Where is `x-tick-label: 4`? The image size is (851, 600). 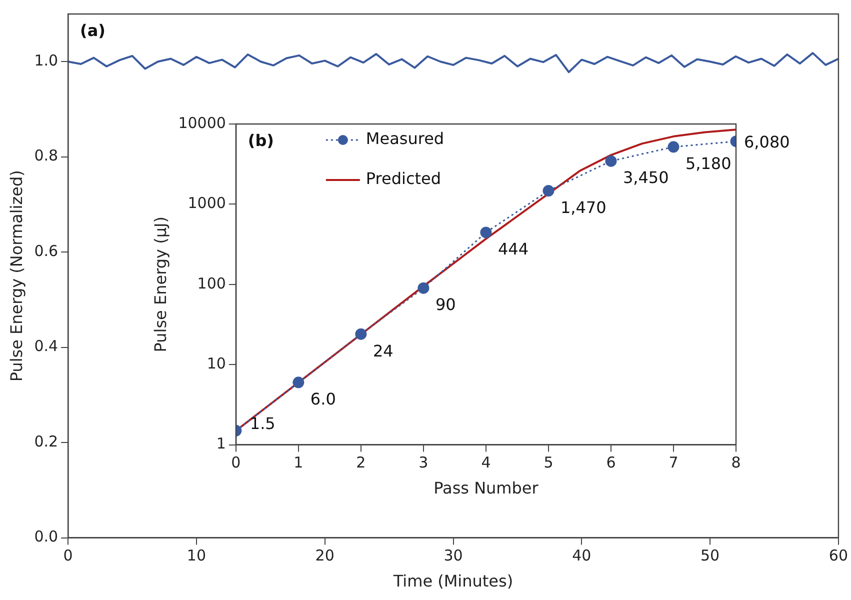 x-tick-label: 4 is located at coordinates (486, 463).